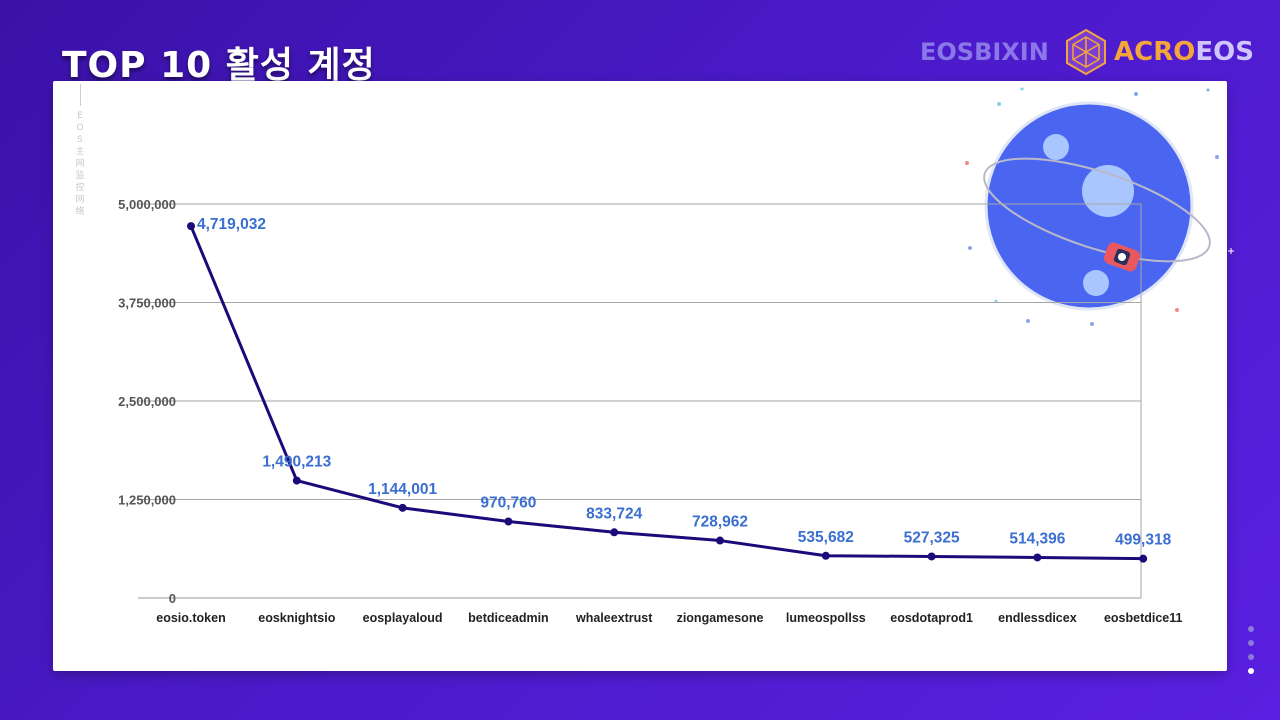  Describe the element at coordinates (931, 618) in the screenshot. I see `x-tick-label: eosdotaprod1` at that location.